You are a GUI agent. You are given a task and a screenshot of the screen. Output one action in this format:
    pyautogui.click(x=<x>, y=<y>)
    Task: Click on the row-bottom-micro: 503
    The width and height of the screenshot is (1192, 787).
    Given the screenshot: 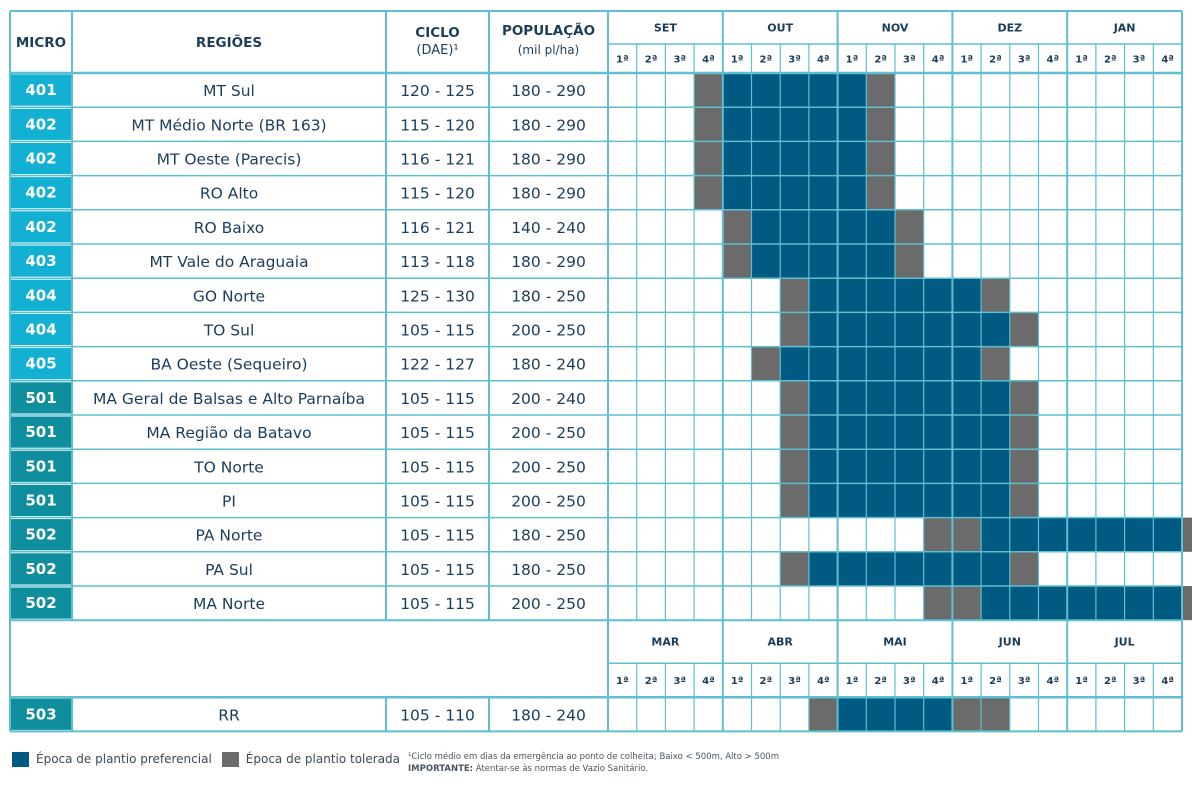 What is the action you would take?
    pyautogui.click(x=40, y=714)
    